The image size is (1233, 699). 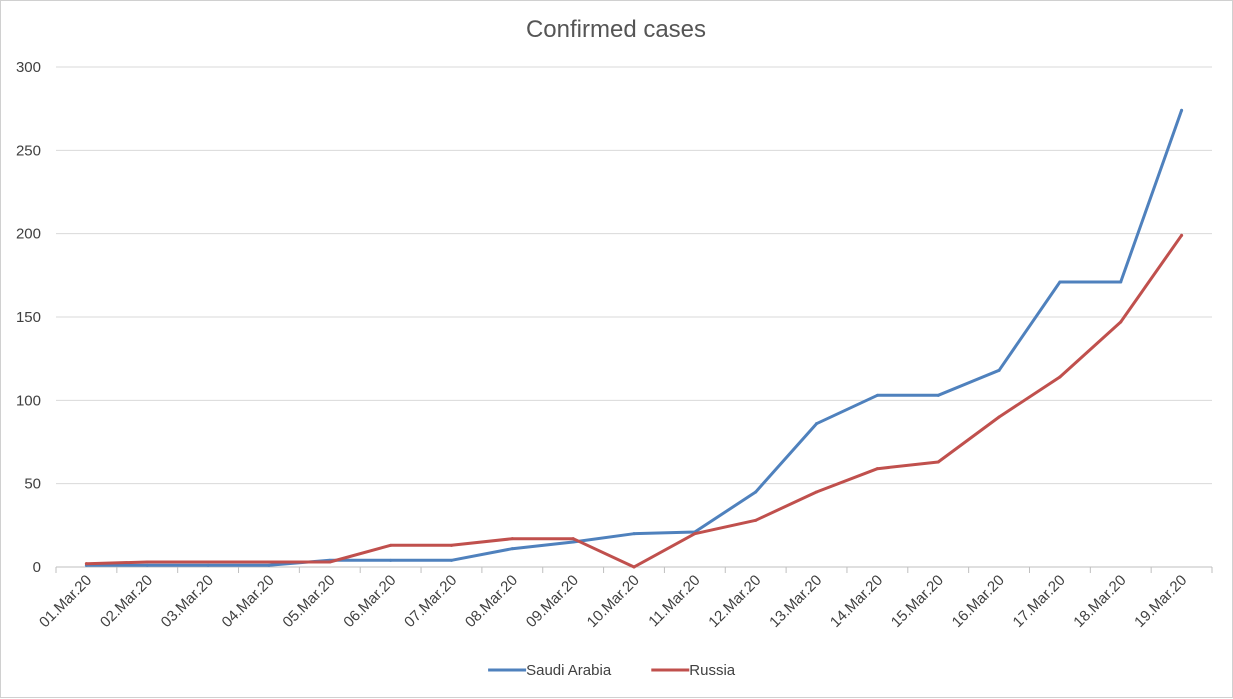 I want to click on y-tick-label: 300, so click(x=28, y=67).